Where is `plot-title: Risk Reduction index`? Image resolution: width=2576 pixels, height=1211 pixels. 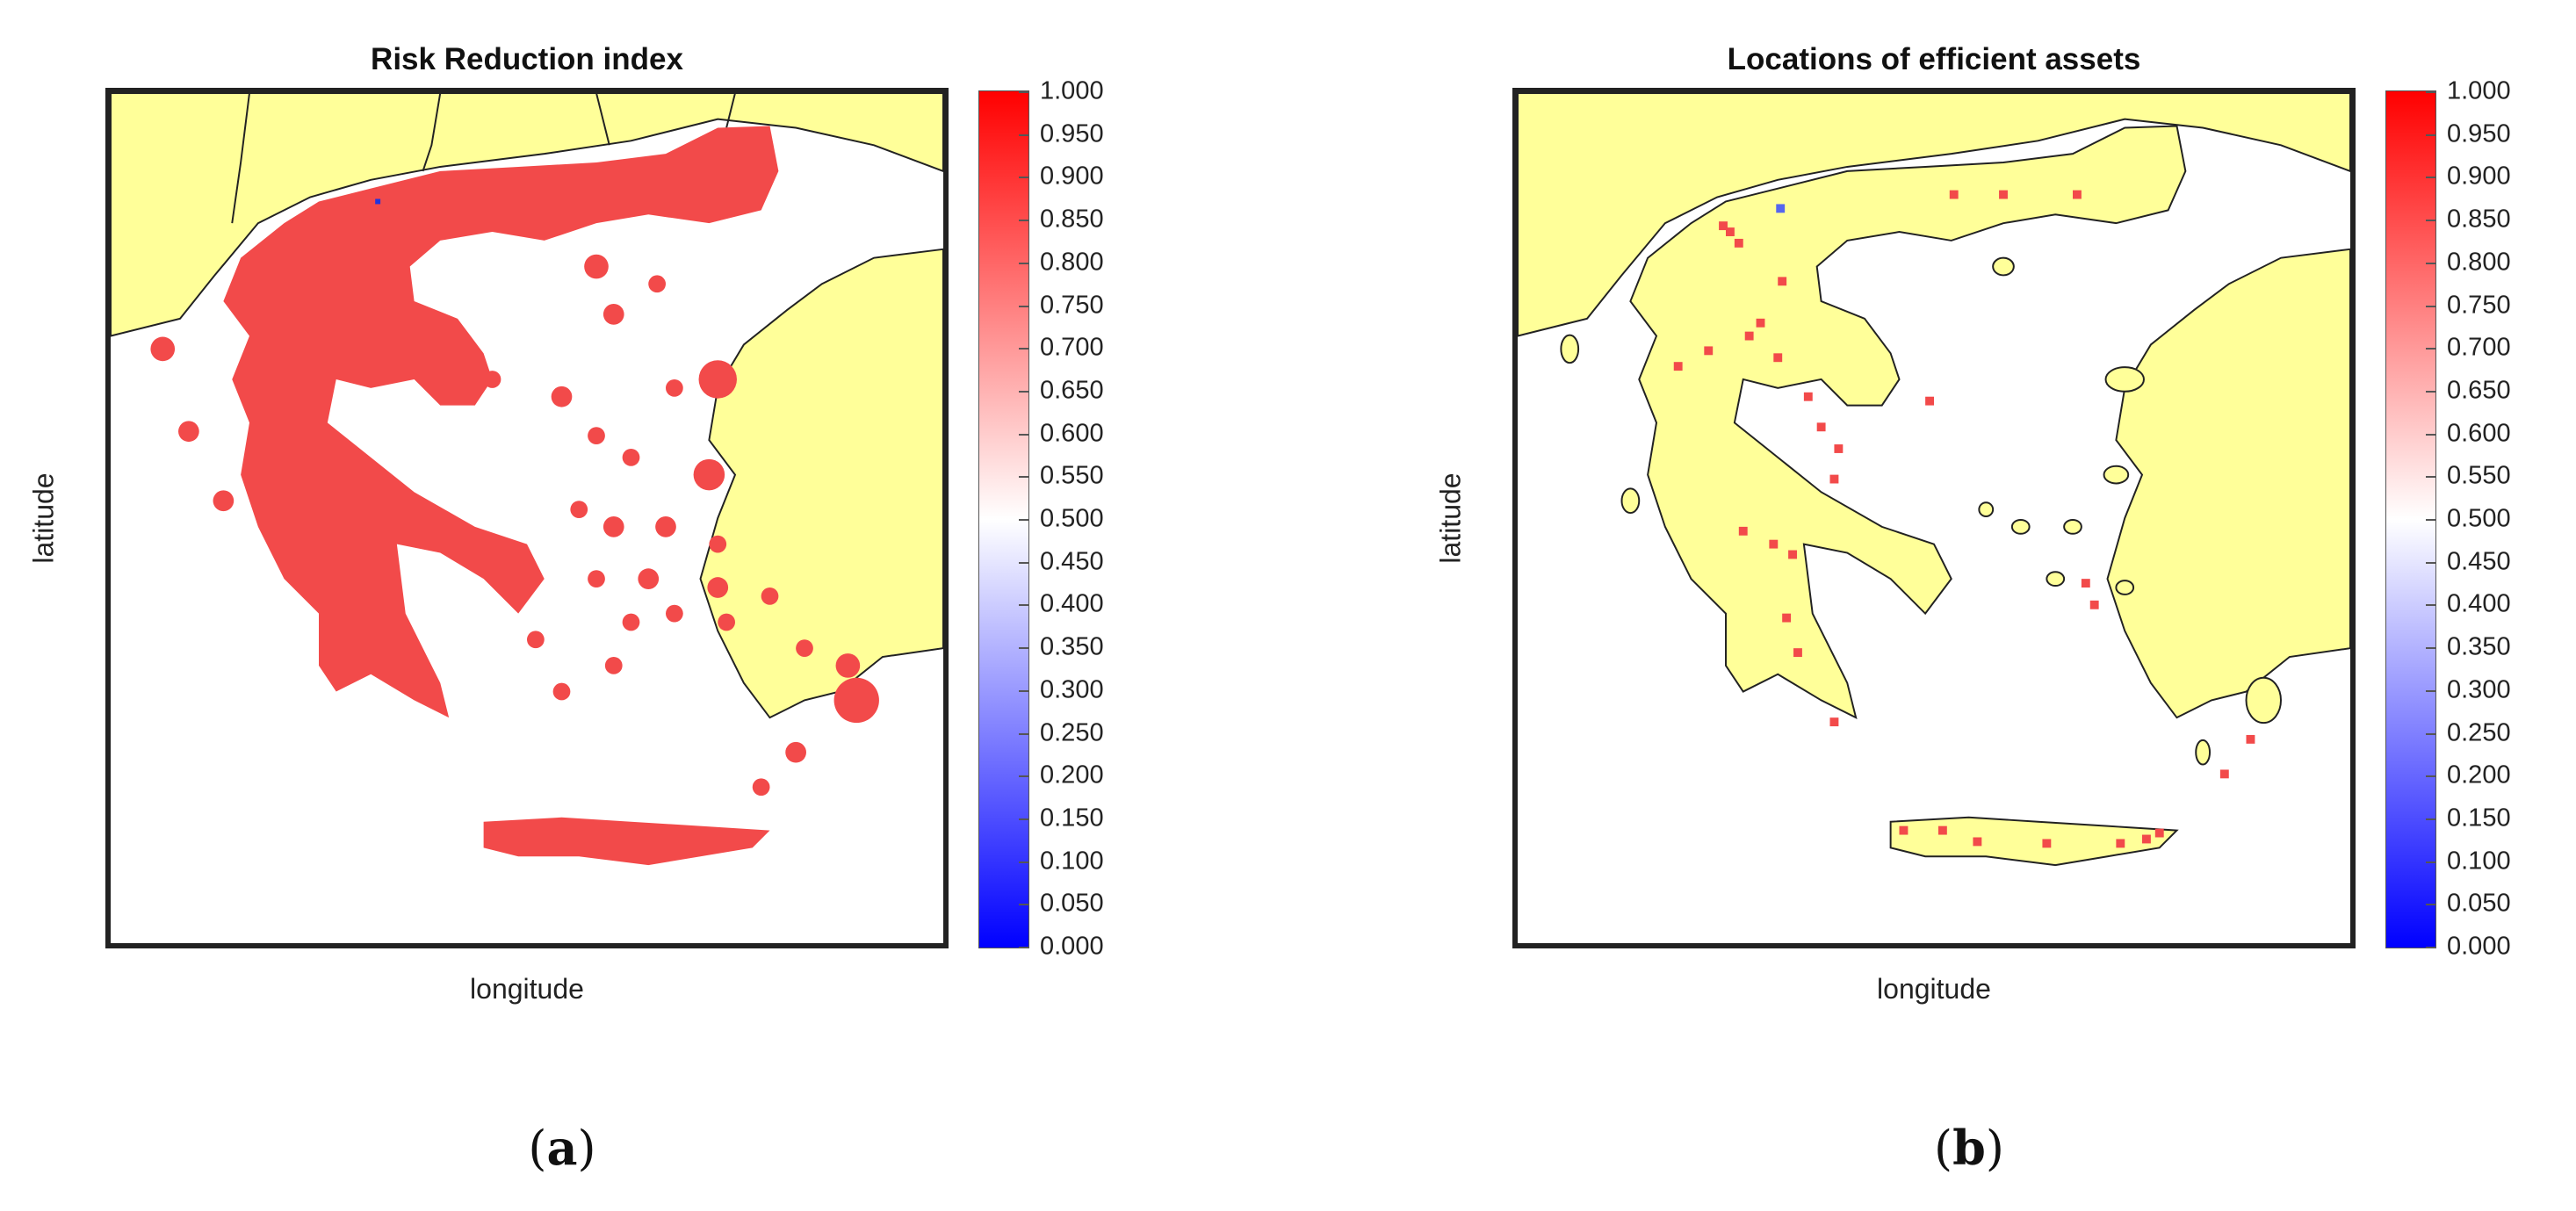
plot-title: Risk Reduction index is located at coordinates (527, 59).